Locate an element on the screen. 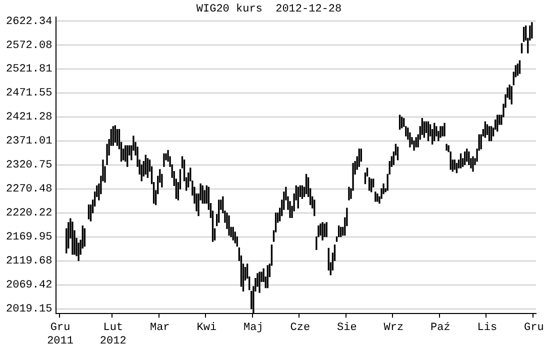 The width and height of the screenshot is (550, 350). x-tick-label: Paź is located at coordinates (440, 328).